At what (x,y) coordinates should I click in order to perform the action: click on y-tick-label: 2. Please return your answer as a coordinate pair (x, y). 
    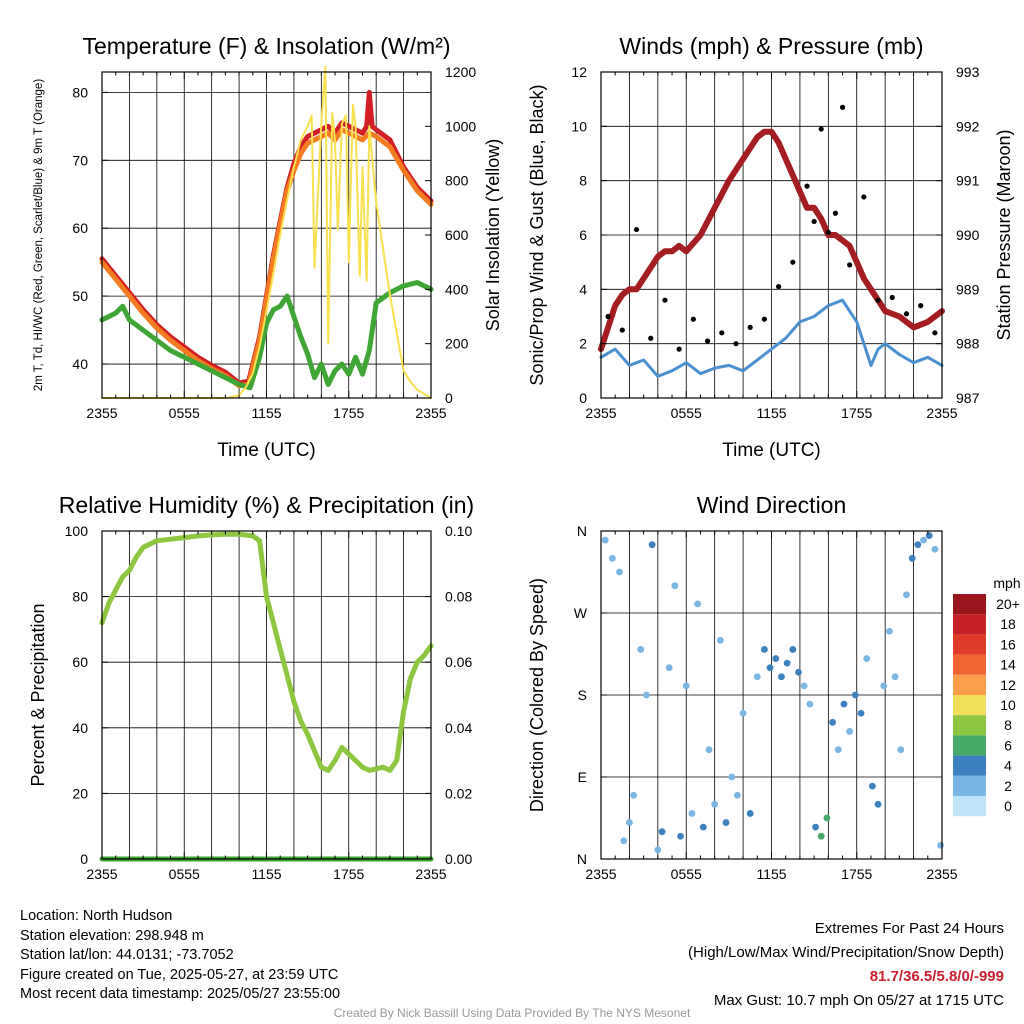
    Looking at the image, I should click on (583, 344).